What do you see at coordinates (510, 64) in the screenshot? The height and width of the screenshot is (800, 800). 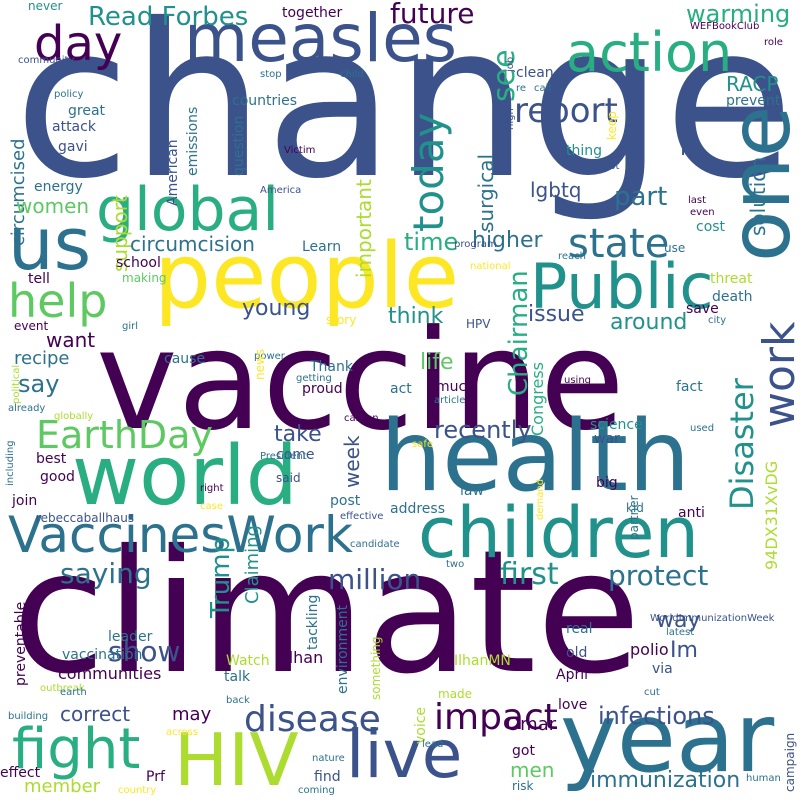 I see `word: job` at bounding box center [510, 64].